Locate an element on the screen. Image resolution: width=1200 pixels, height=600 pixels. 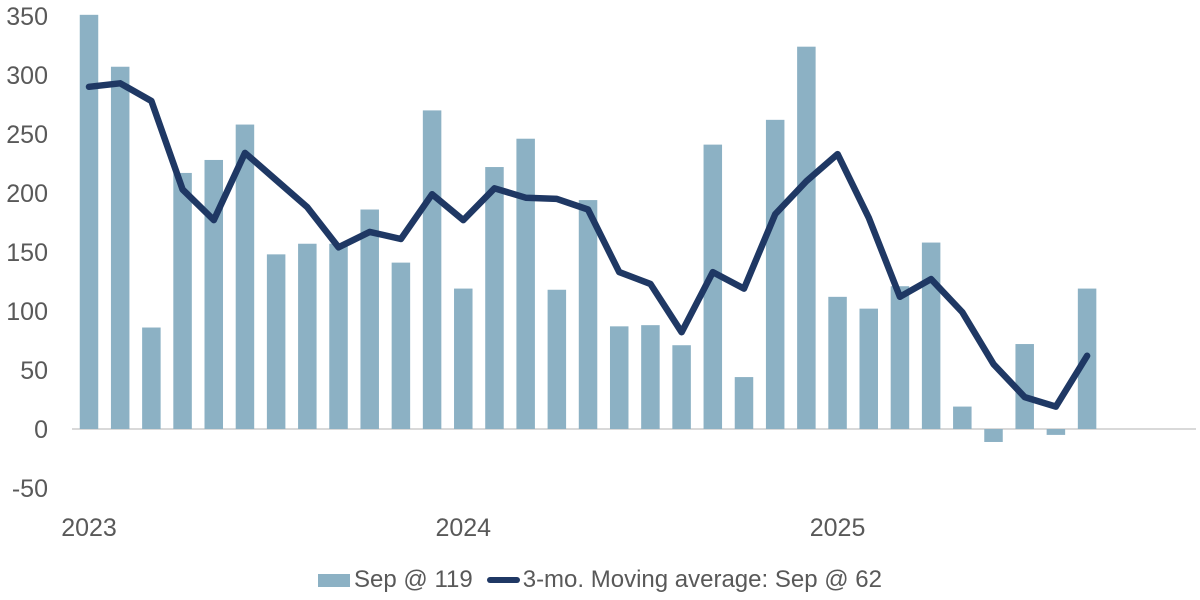
x-axis-year-label: 2023 is located at coordinates (89, 528).